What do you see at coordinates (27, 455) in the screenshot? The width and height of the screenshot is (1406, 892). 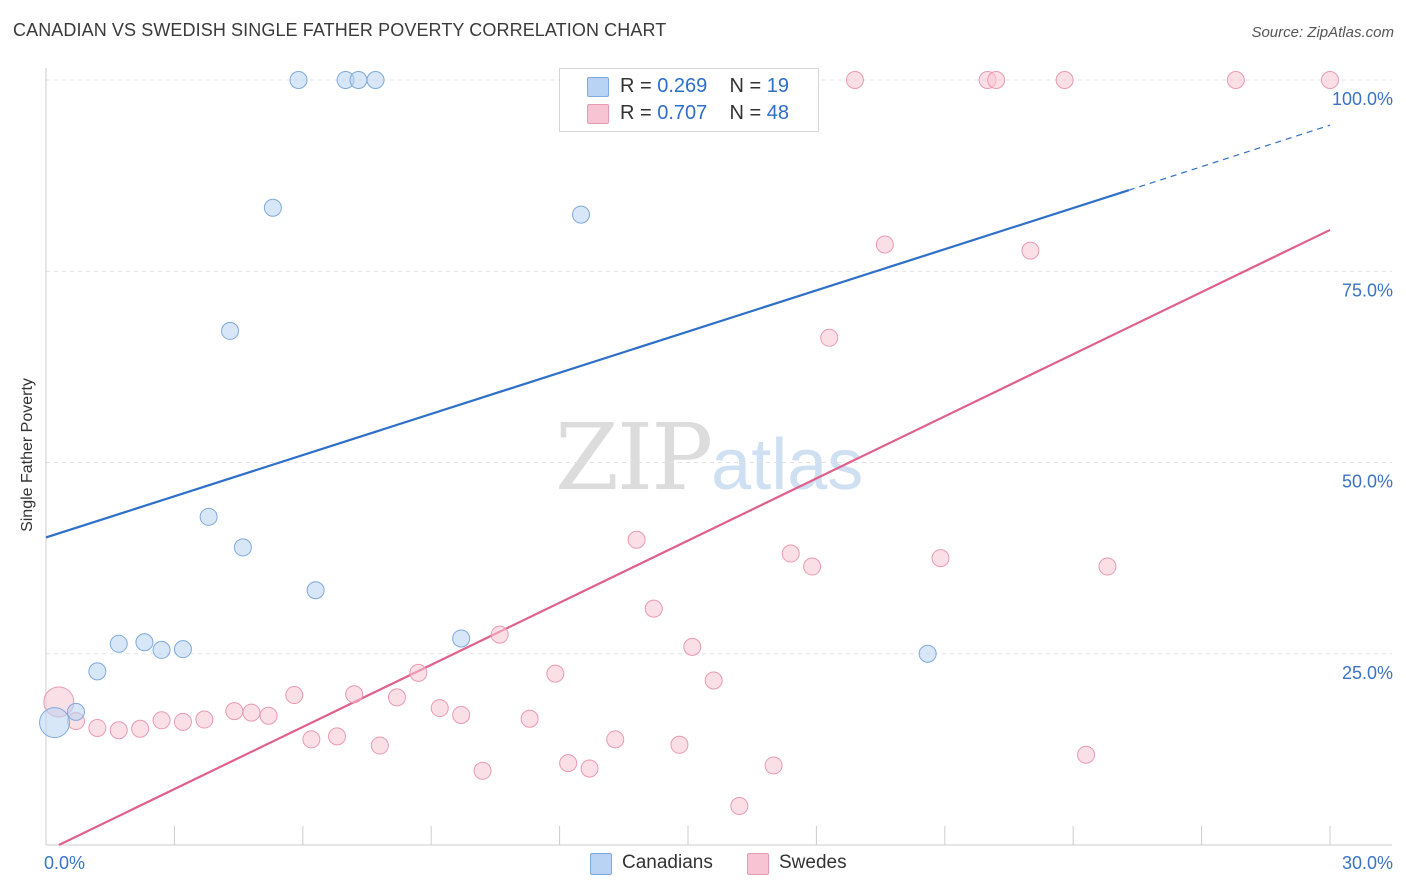 I see `y-axis-label: Single Father Poverty` at bounding box center [27, 455].